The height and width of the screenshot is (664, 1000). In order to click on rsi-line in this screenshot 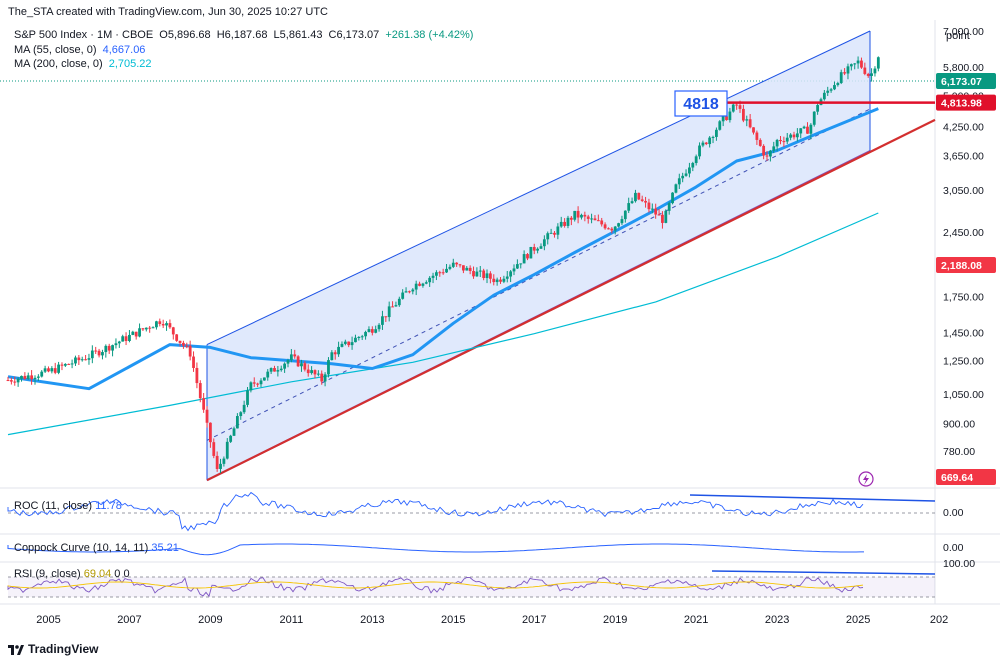, I will do `click(435, 587)`.